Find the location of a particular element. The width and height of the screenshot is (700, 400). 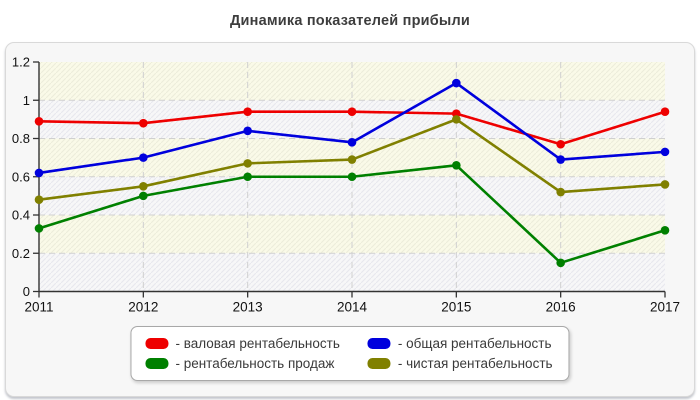

y-tick-label: 1 is located at coordinates (26, 100).